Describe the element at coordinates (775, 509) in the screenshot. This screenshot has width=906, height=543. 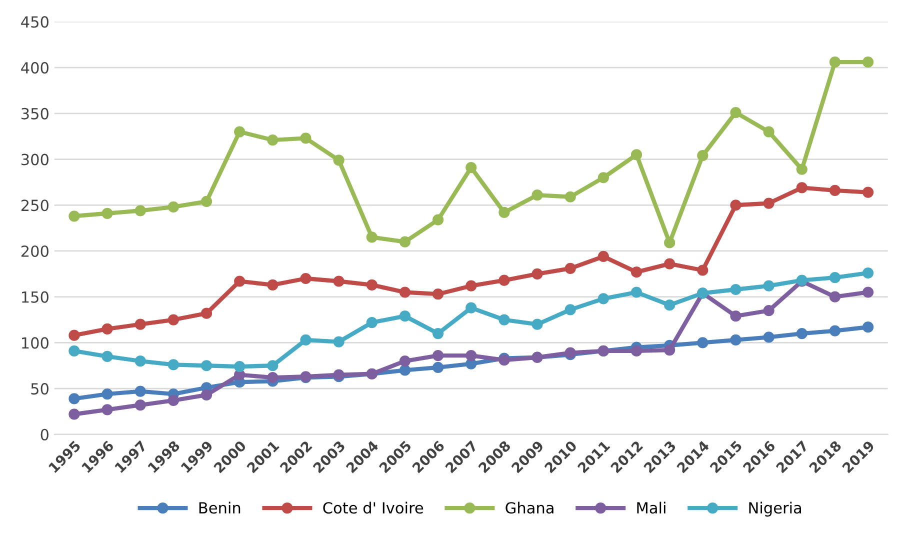
I see `legend-label: Nigeria` at that location.